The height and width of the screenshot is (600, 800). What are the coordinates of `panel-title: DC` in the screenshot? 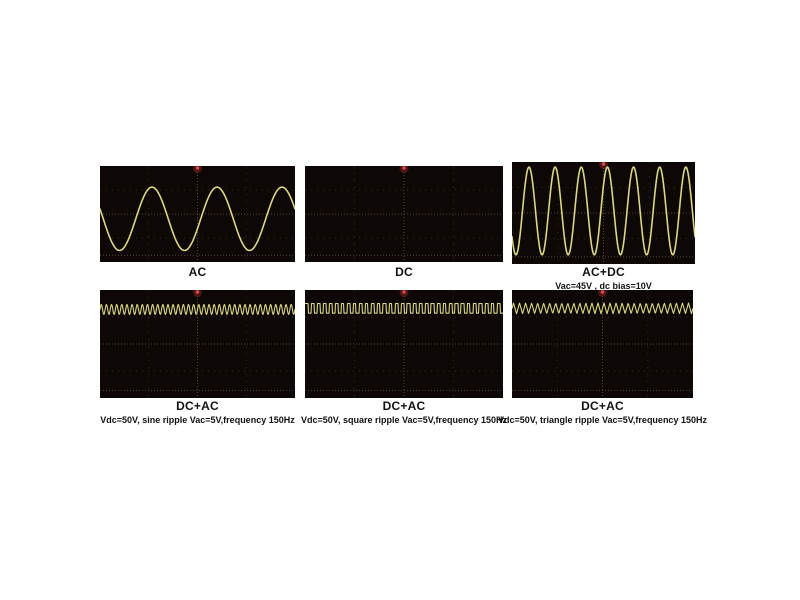 It's located at (404, 272).